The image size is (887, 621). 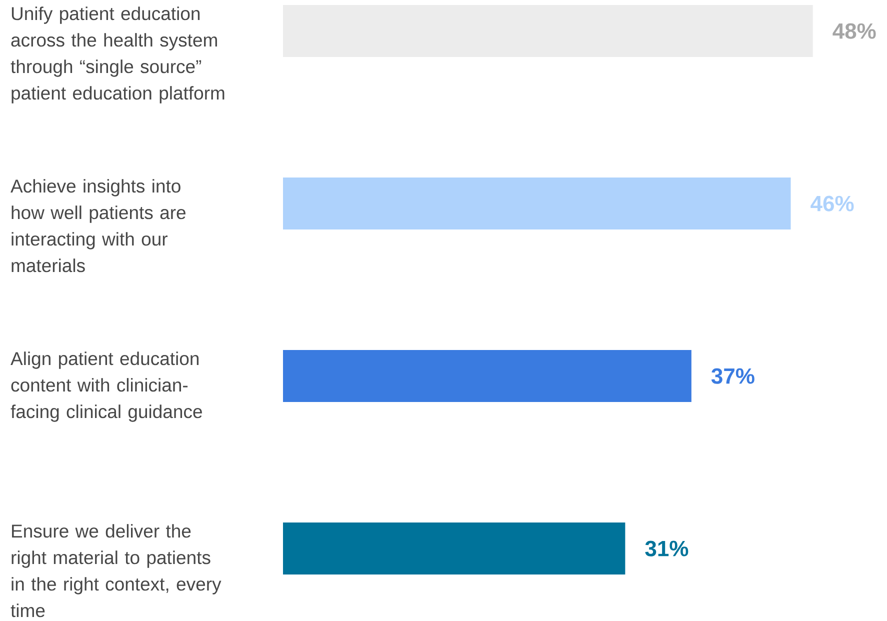 I want to click on y-tick-label: Unify patient education across the health system through “single source” patient education platform, so click(x=117, y=55).